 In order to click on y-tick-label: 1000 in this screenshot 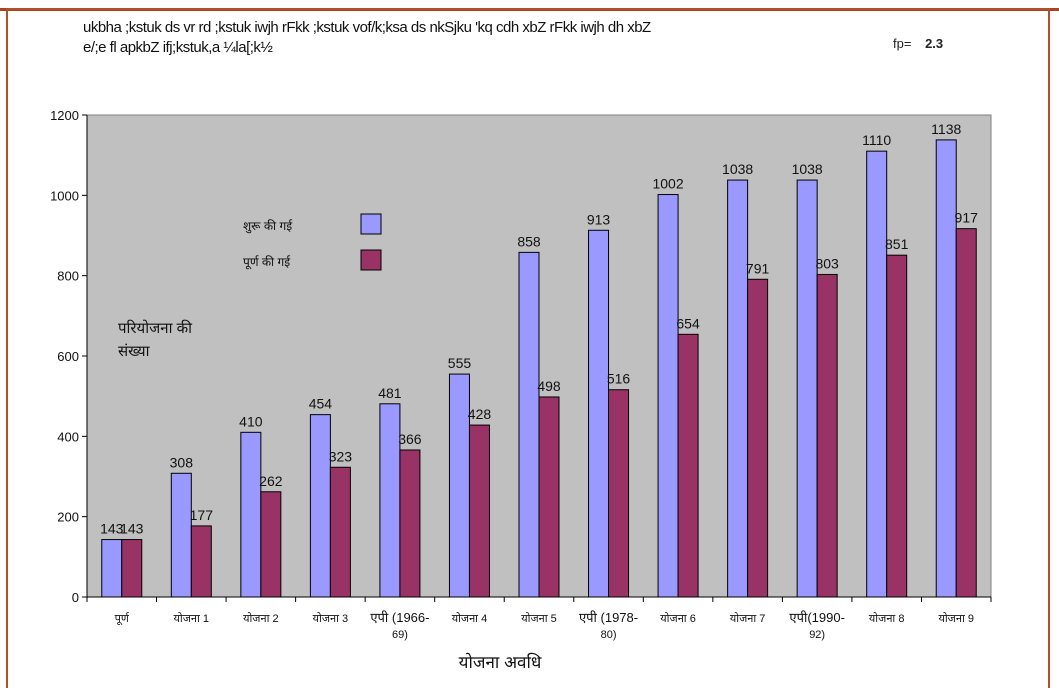, I will do `click(64, 195)`.